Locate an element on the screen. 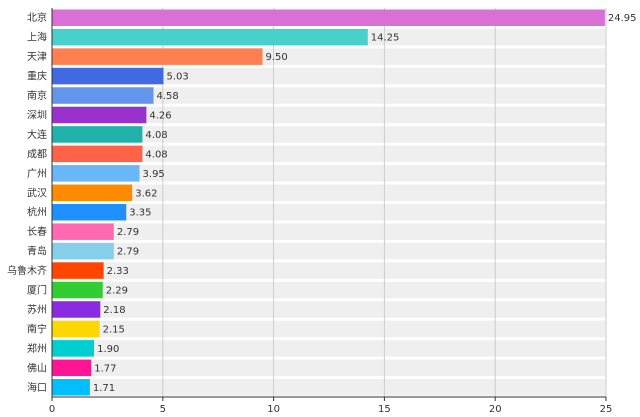  category-label: 天津 is located at coordinates (37, 57).